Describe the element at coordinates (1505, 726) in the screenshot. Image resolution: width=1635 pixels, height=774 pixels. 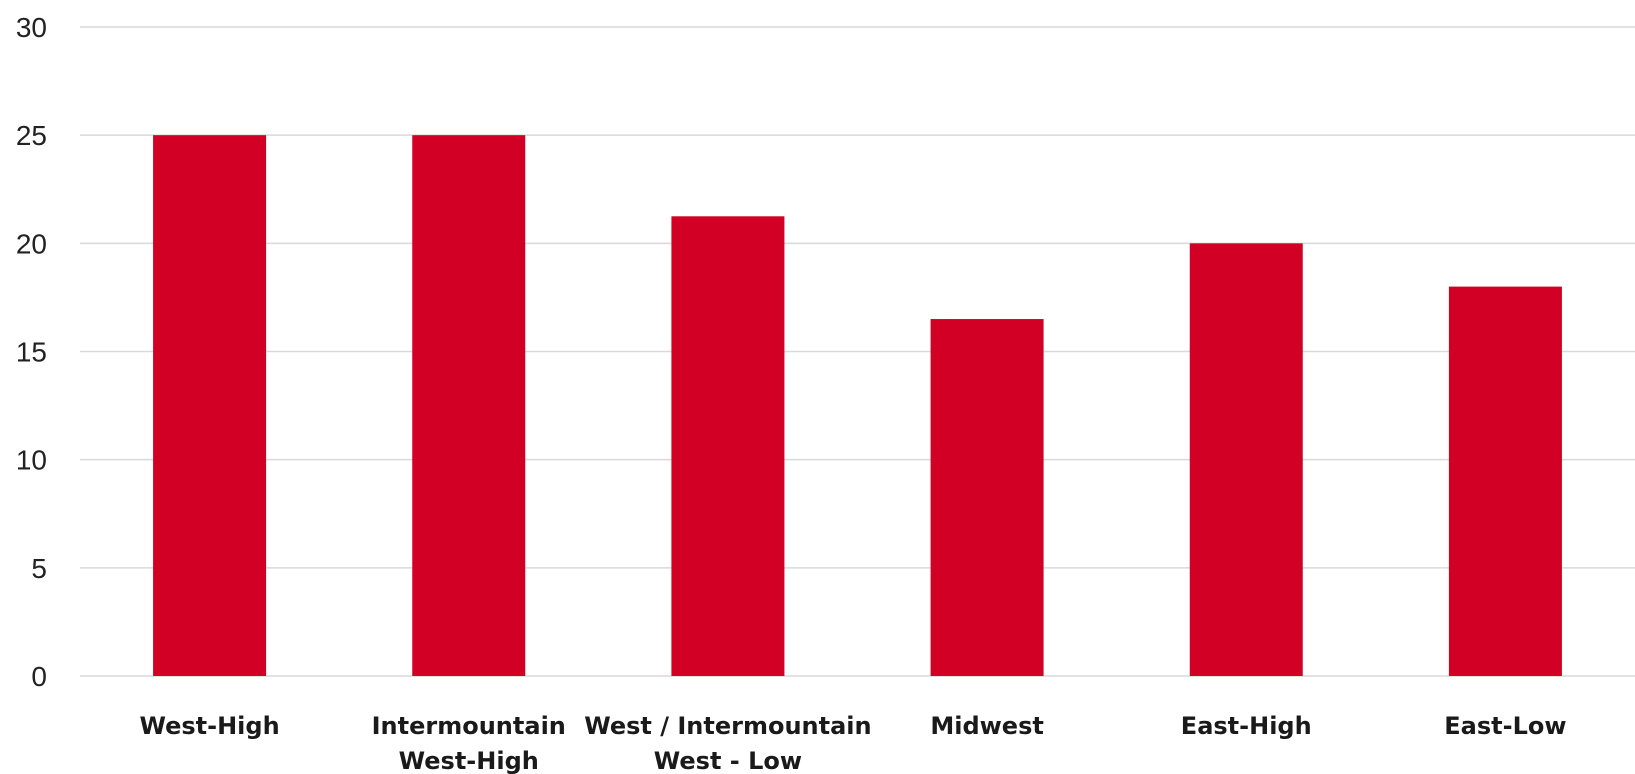
I see `x-category-label: East-Low` at that location.